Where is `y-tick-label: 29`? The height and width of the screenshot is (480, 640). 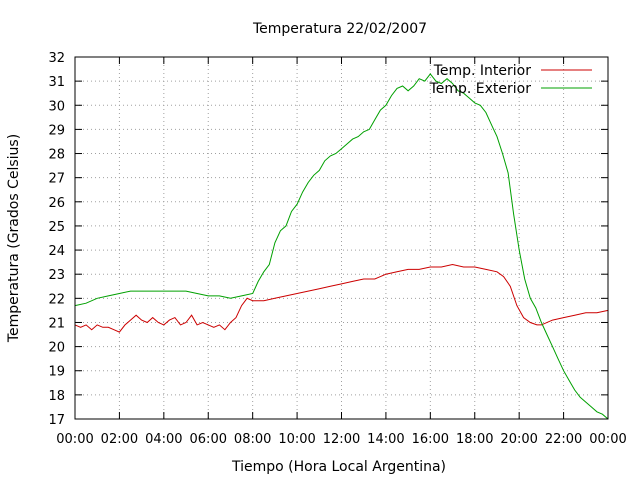
y-tick-label: 29 is located at coordinates (56, 130).